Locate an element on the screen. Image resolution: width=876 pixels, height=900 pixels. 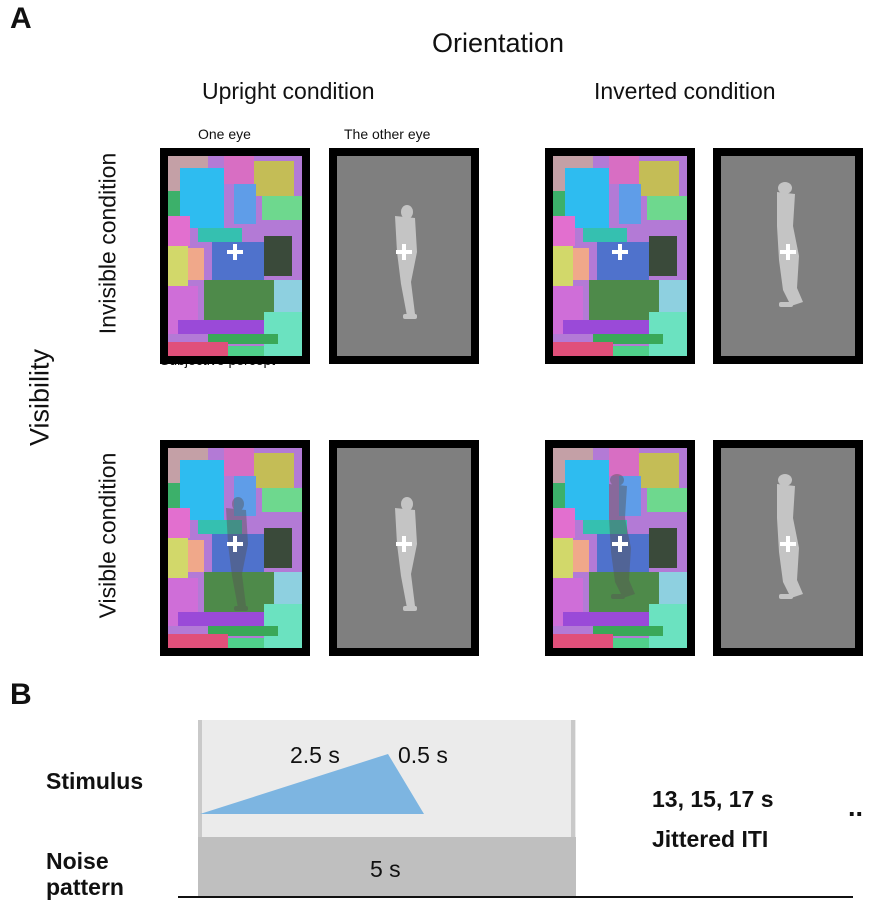
body-stimulus-inverted-invisible is located at coordinates (788, 256).